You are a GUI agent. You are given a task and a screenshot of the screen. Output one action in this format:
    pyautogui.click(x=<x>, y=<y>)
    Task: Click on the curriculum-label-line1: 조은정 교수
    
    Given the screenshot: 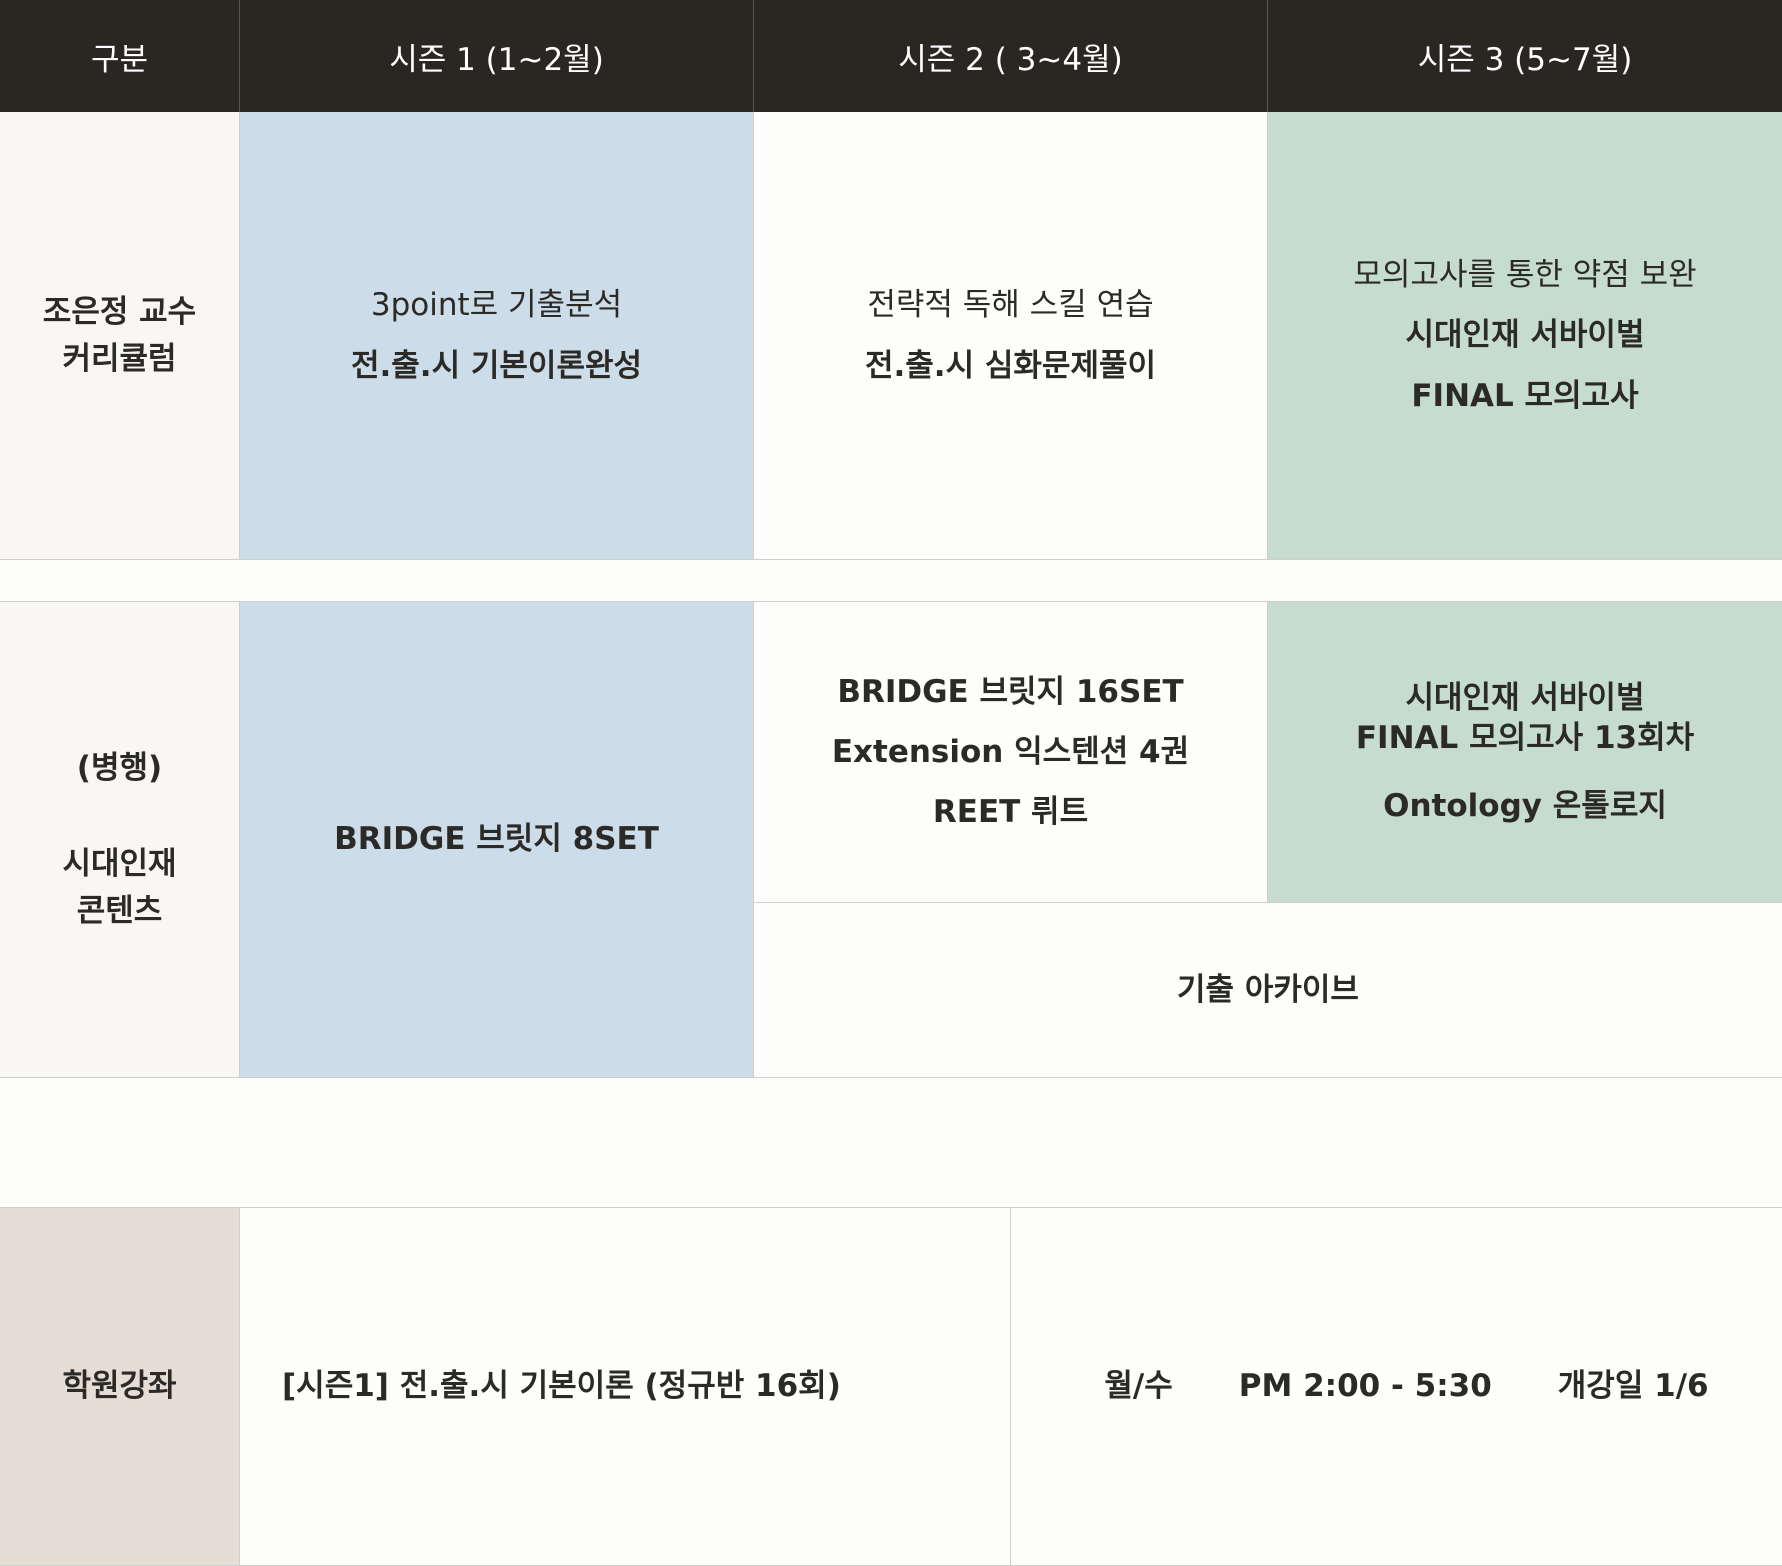 What is the action you would take?
    pyautogui.click(x=119, y=312)
    